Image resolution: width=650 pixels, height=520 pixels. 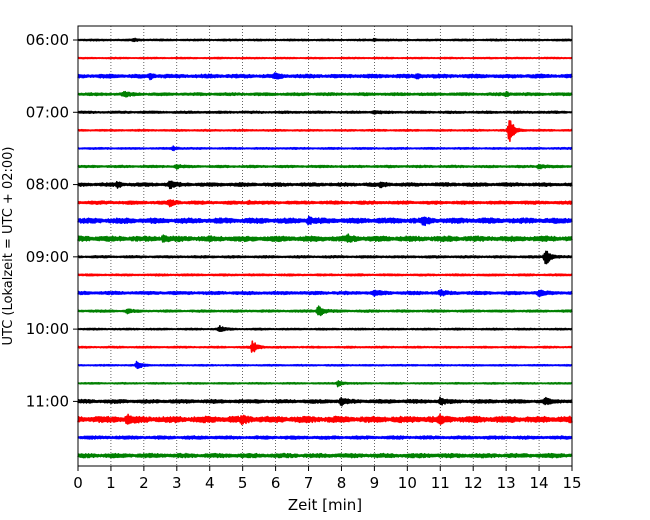 I want to click on x-tick-label: 7, so click(x=309, y=483).